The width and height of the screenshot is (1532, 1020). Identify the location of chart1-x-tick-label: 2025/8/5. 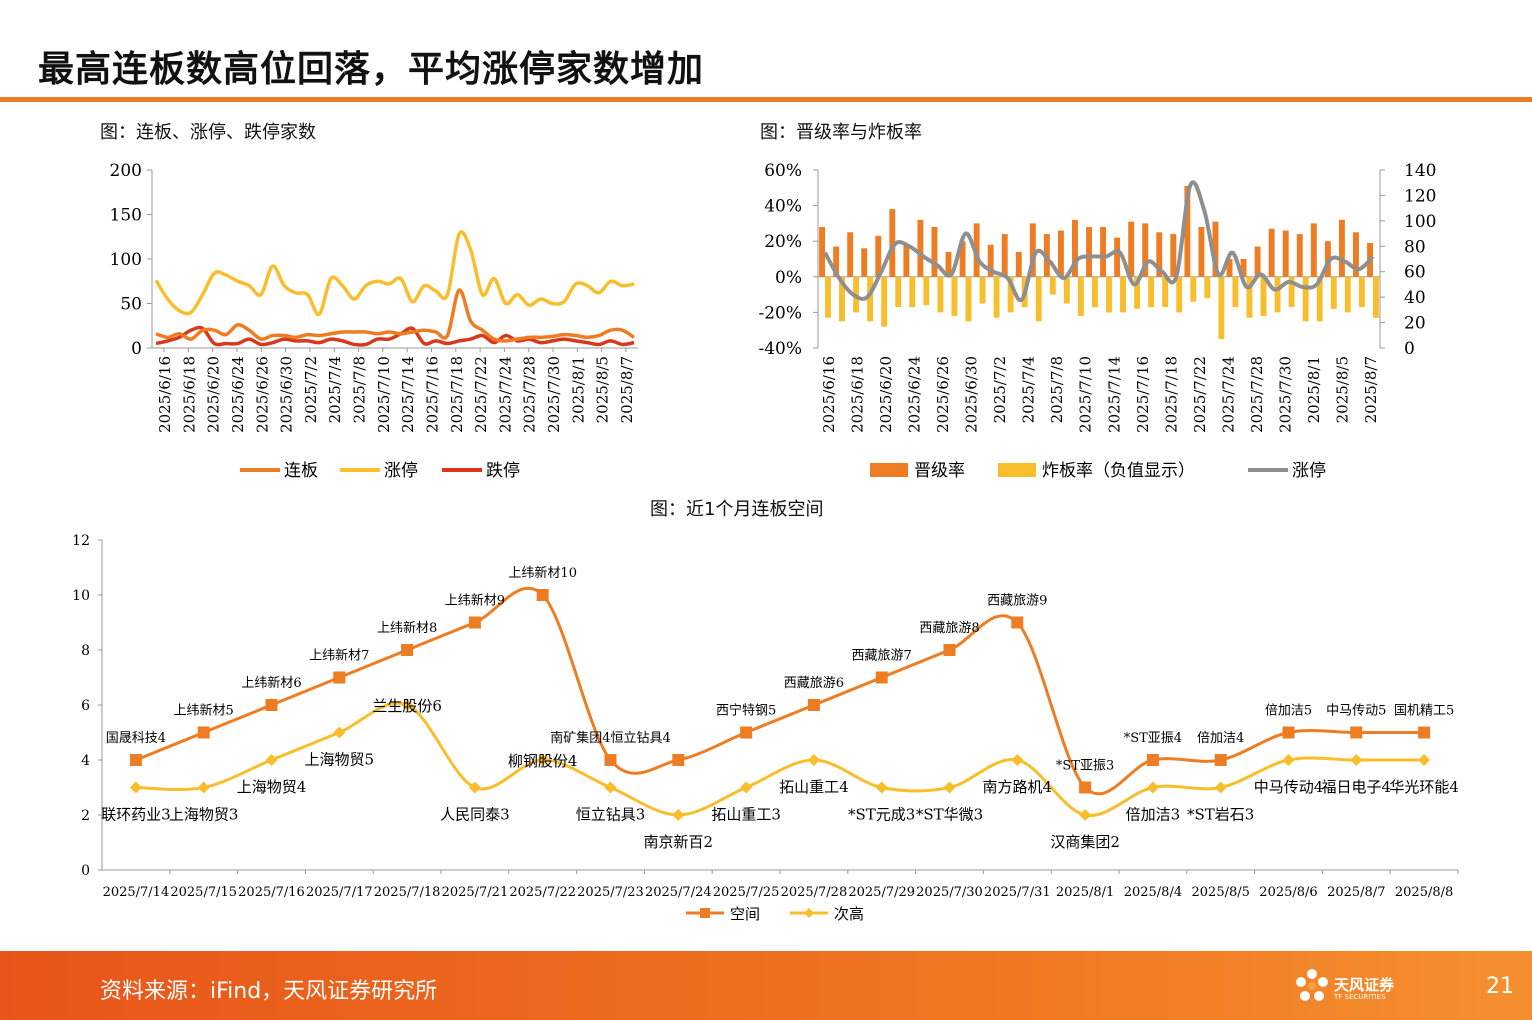
(603, 389).